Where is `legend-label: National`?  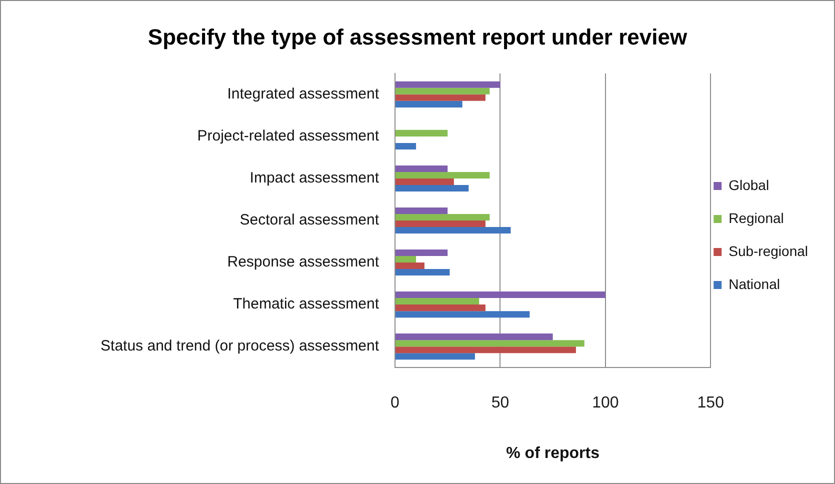 legend-label: National is located at coordinates (754, 284).